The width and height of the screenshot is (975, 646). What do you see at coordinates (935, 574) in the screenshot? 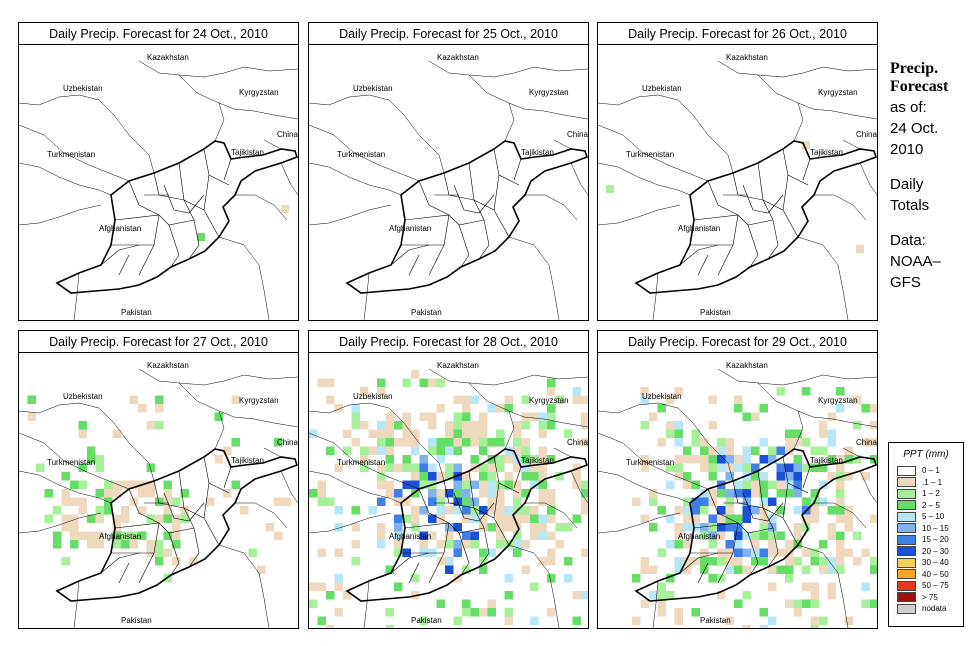
I see `legend-label: 40 – 50` at bounding box center [935, 574].